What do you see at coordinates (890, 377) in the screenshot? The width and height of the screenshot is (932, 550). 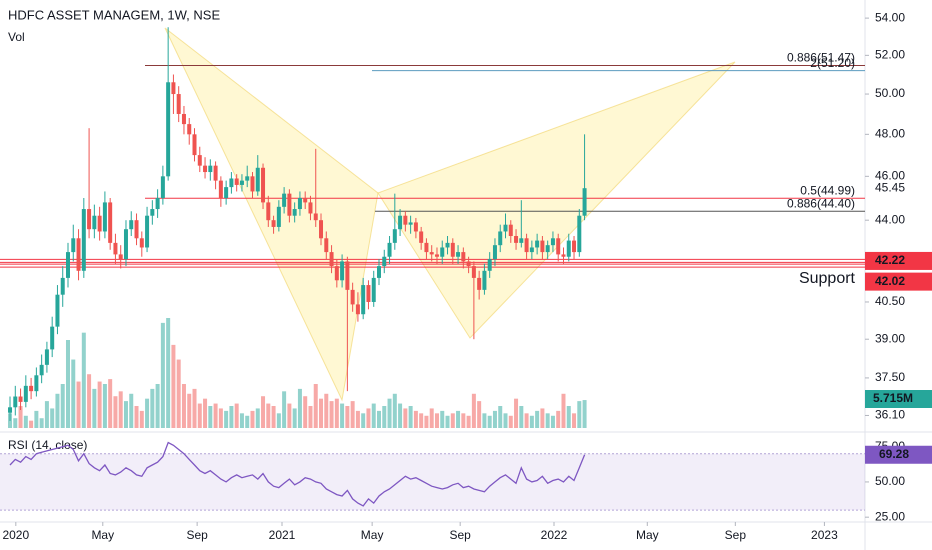 I see `y-tick-label: 37.50` at bounding box center [890, 377].